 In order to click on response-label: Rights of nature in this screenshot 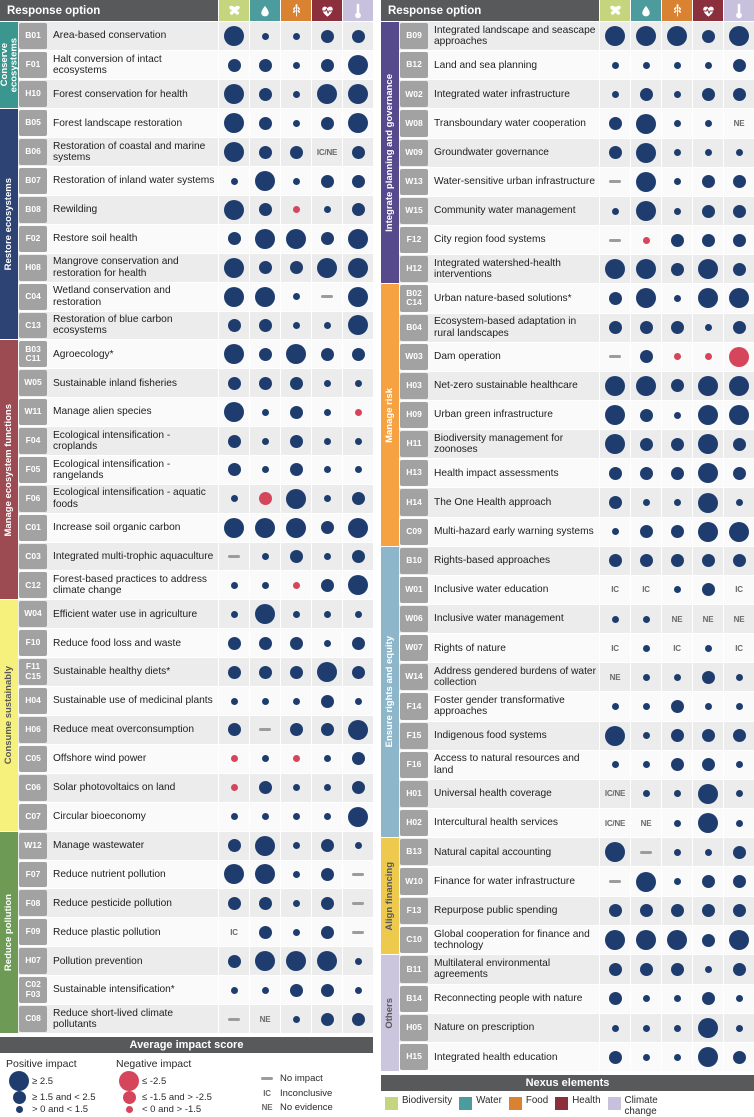, I will do `click(470, 648)`.